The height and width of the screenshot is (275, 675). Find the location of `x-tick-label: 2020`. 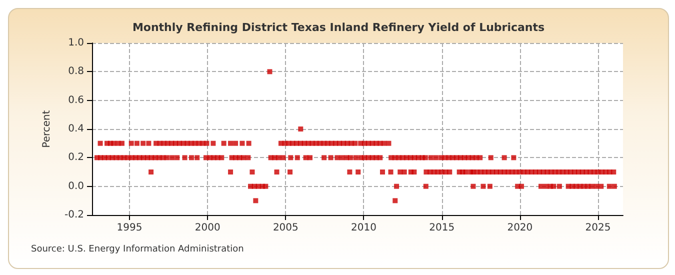

x-tick-label: 2020 is located at coordinates (520, 228).